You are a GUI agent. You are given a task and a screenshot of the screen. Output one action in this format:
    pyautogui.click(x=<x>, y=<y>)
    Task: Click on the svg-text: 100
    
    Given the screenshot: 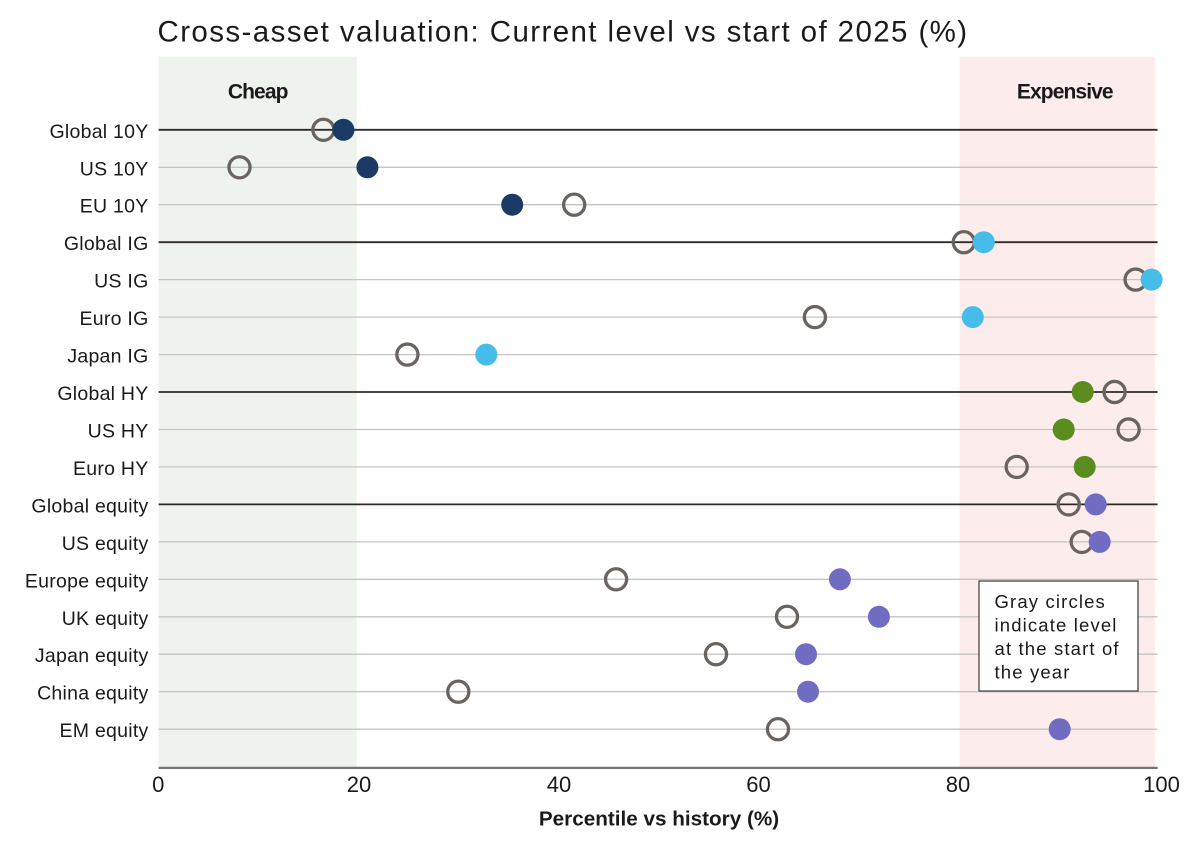 What is the action you would take?
    pyautogui.click(x=1161, y=784)
    